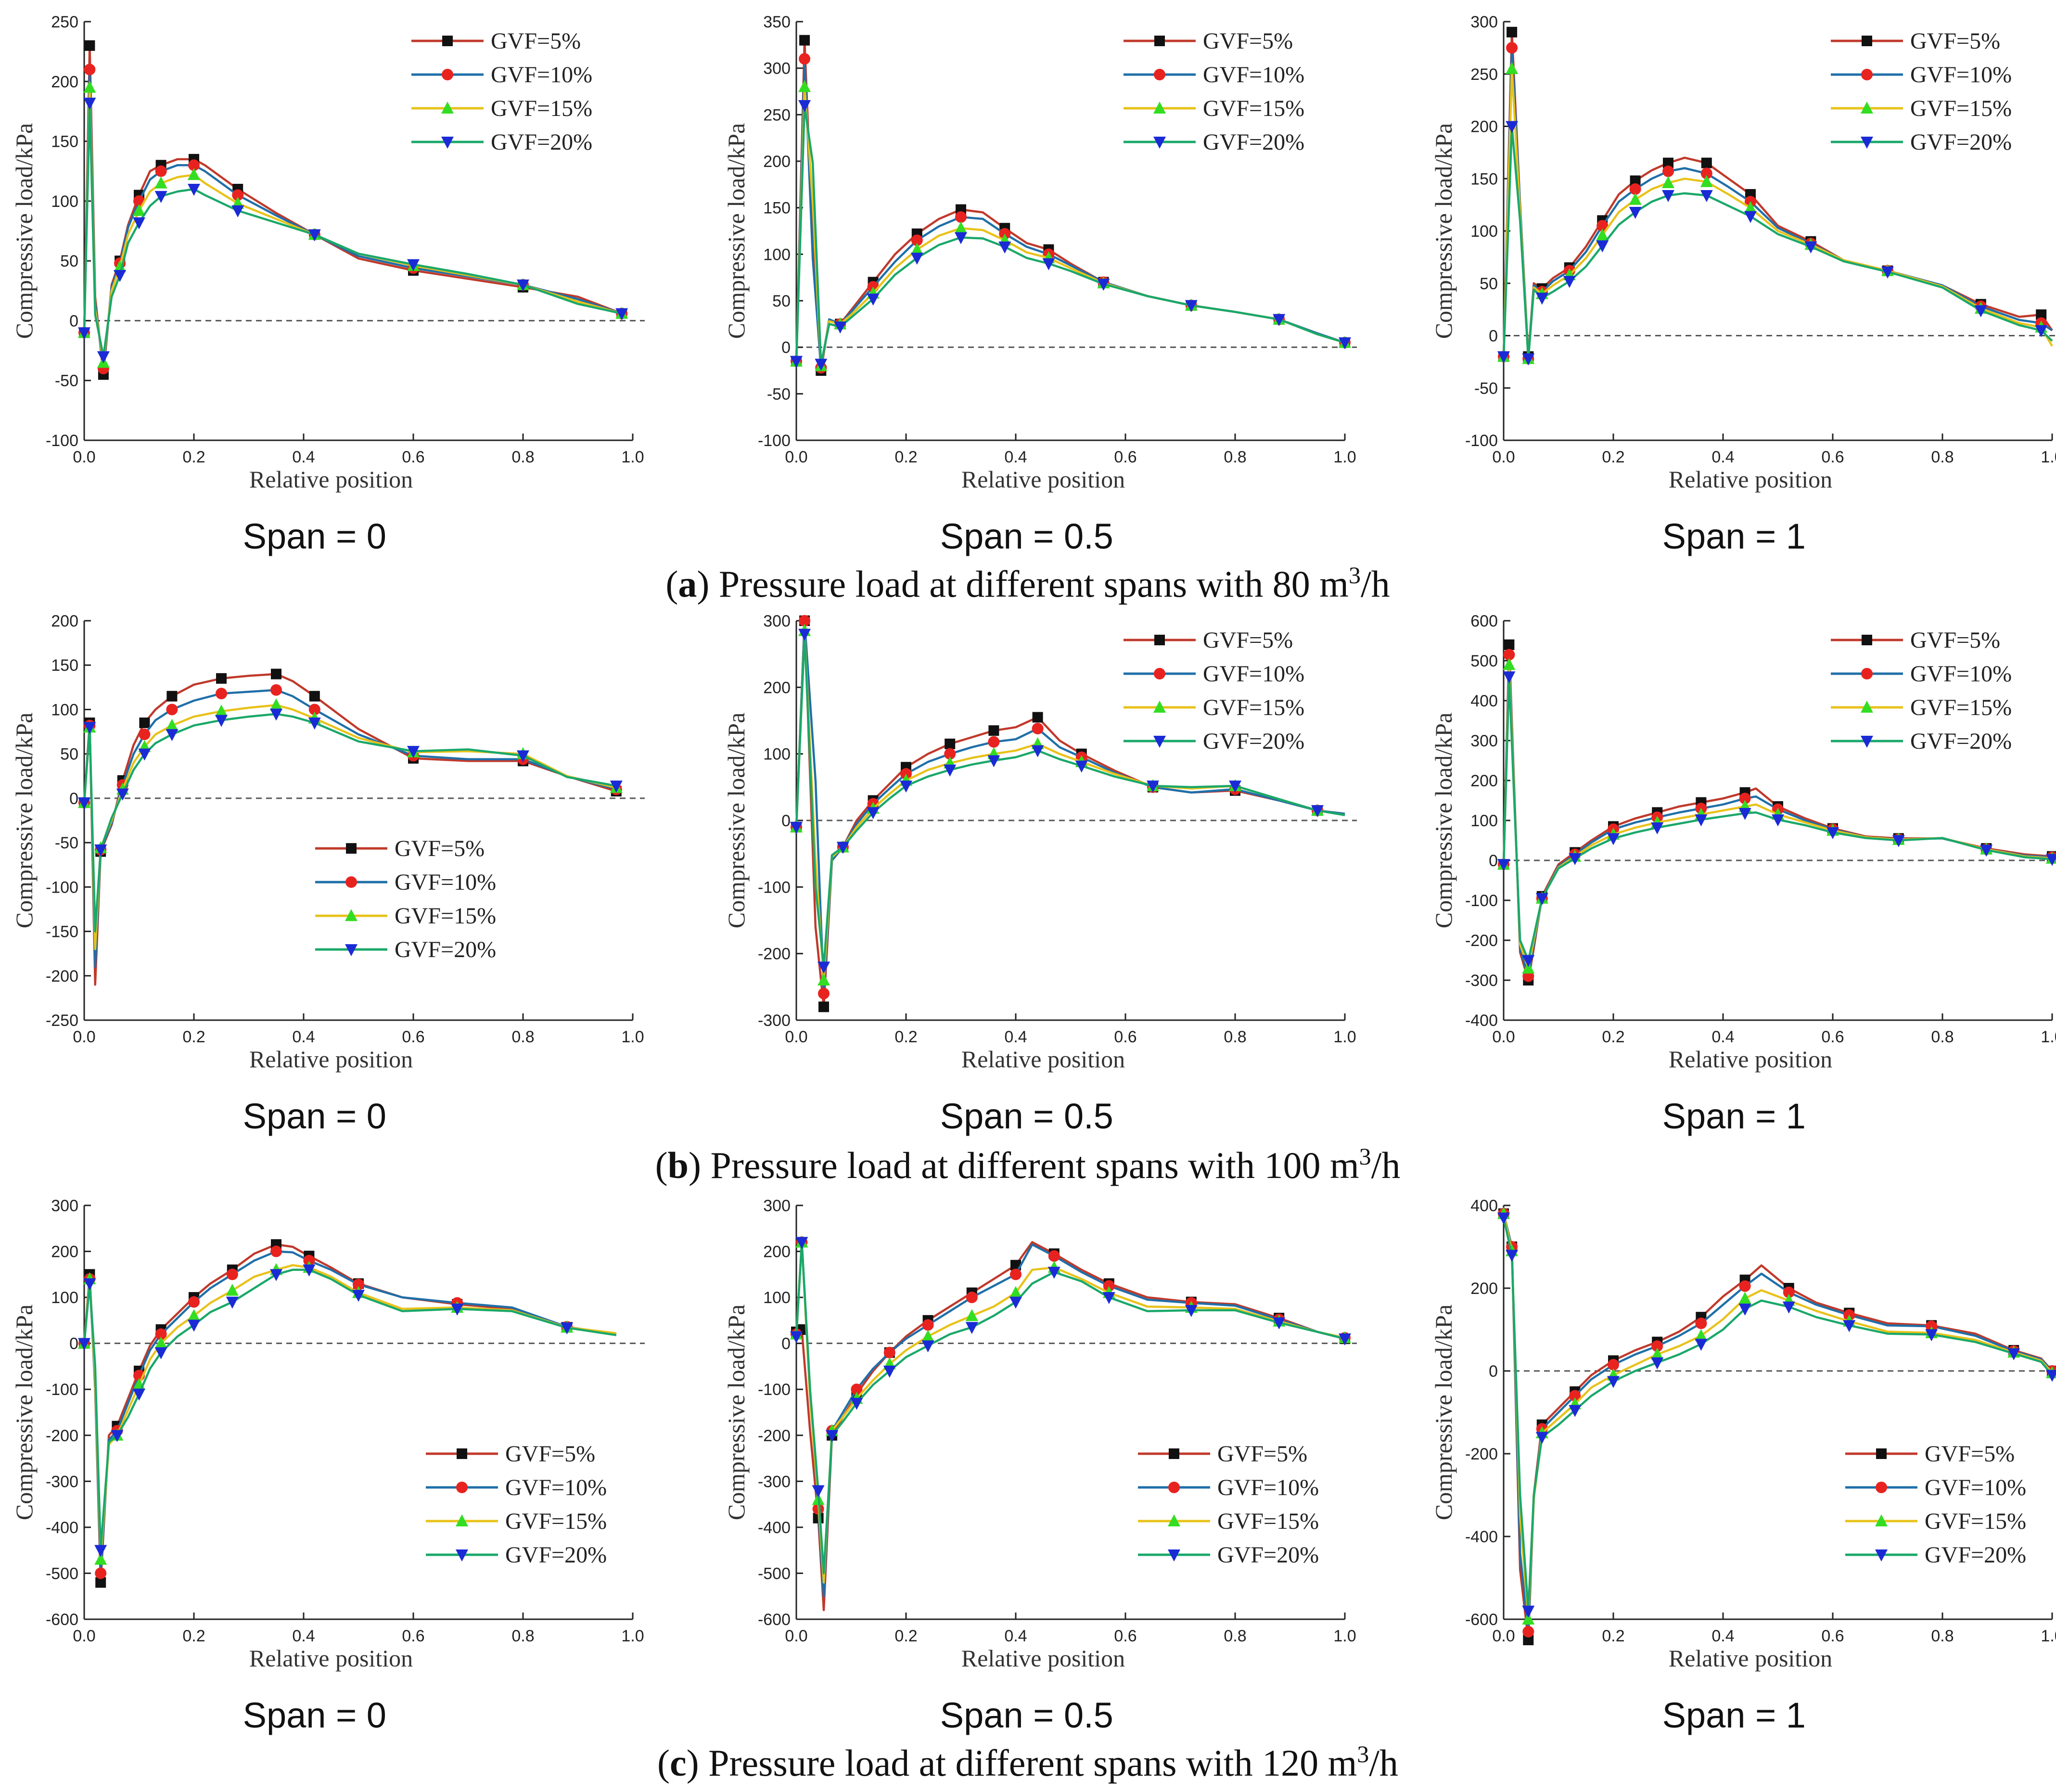 Image resolution: width=2056 pixels, height=1792 pixels. I want to click on y-tick-label: -300, so click(774, 1481).